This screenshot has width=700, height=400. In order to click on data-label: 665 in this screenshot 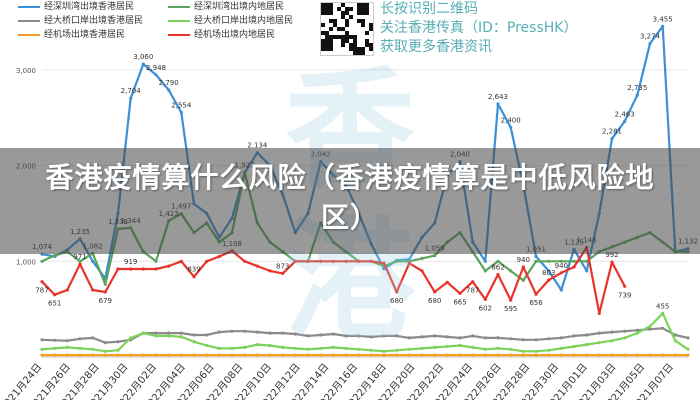, I will do `click(459, 302)`.